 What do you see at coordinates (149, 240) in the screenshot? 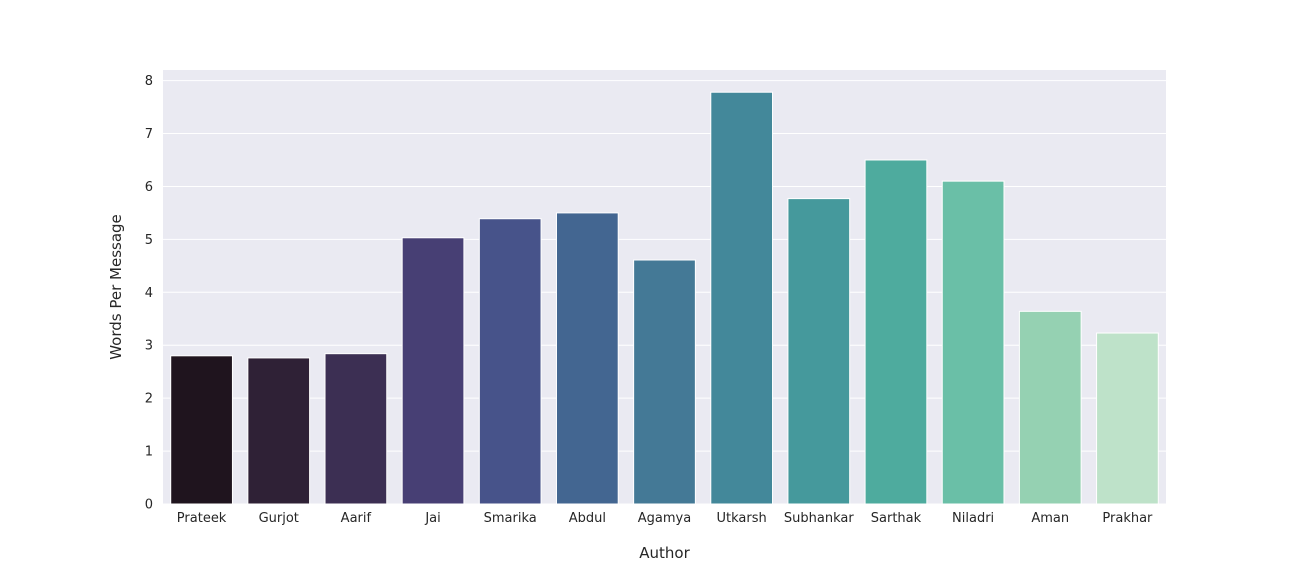
I see `y-tick-label: 5` at bounding box center [149, 240].